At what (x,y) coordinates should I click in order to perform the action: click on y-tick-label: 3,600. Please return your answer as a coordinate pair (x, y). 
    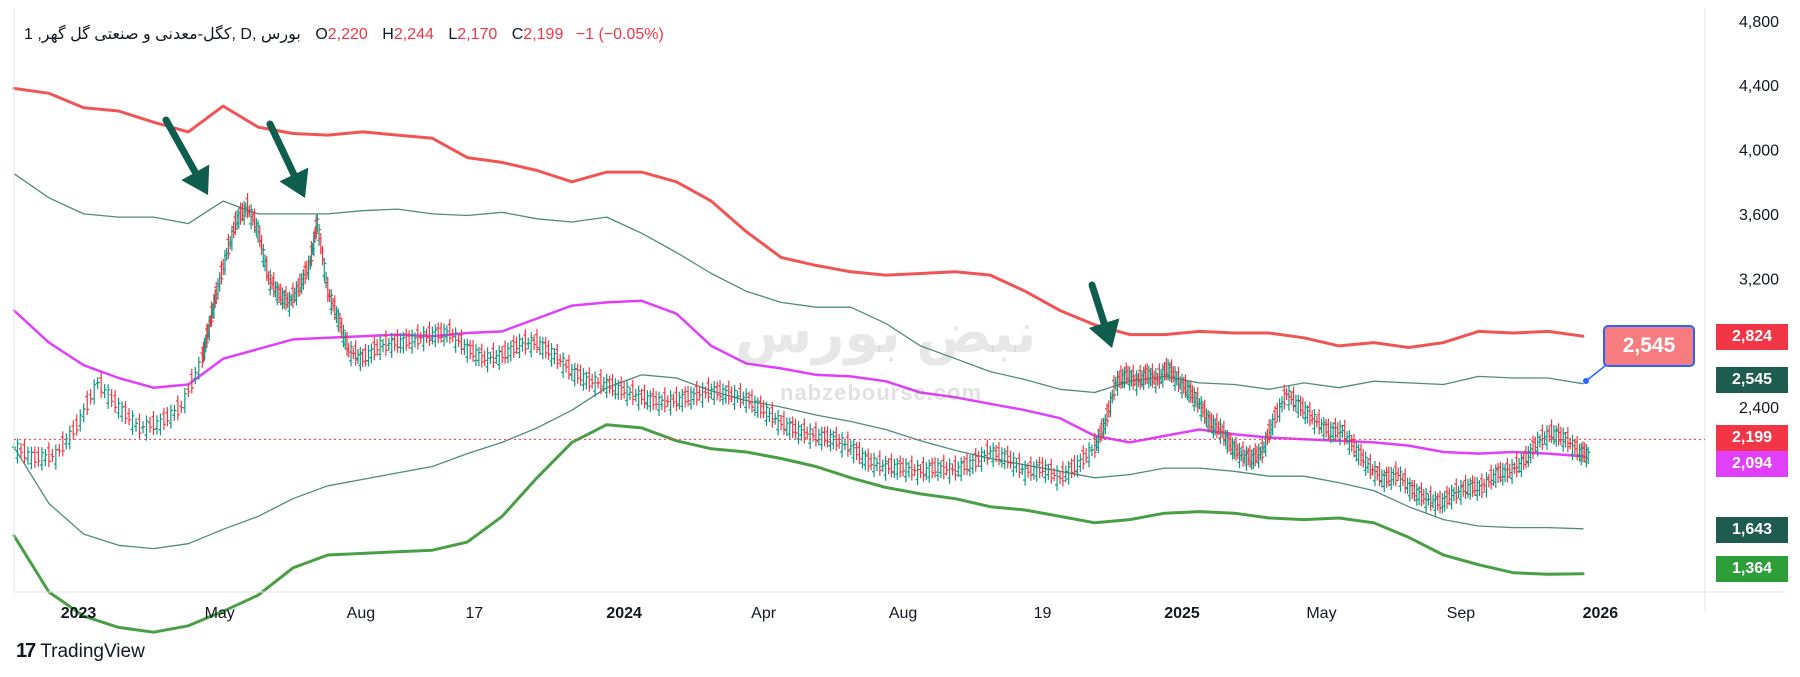
    Looking at the image, I should click on (1759, 215).